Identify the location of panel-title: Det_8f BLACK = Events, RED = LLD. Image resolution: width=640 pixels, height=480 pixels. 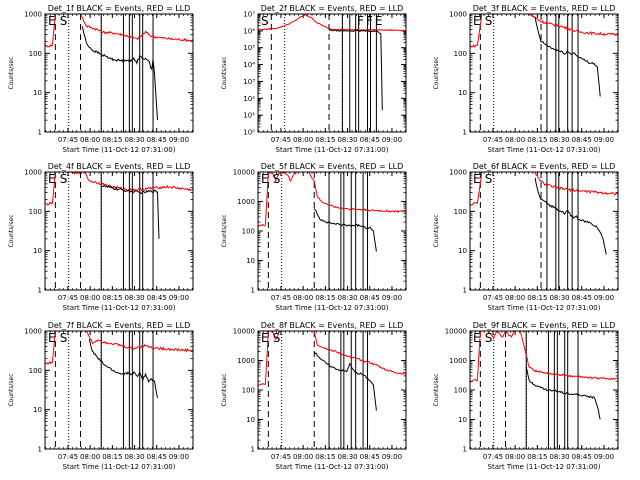
(332, 325).